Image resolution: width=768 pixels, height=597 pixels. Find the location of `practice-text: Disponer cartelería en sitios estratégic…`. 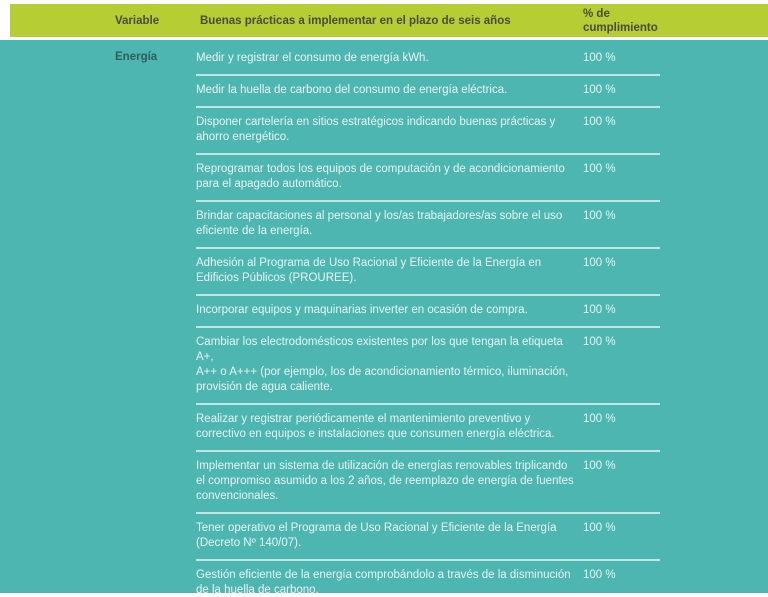

practice-text: Disponer cartelería en sitios estratégic… is located at coordinates (376, 129).